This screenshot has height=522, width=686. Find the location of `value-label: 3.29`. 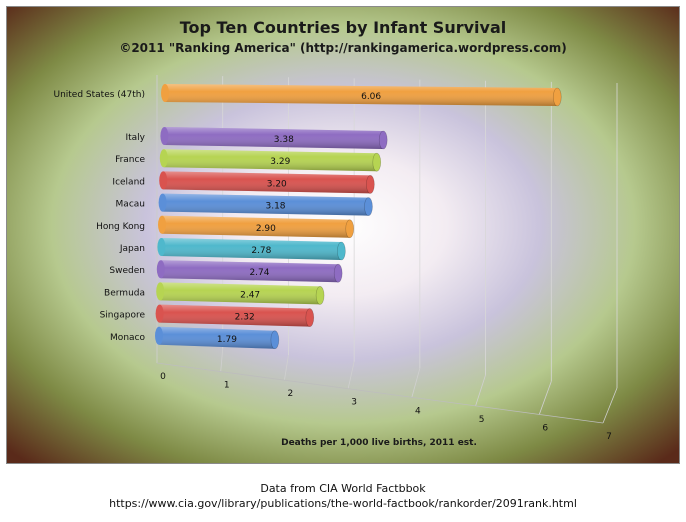

value-label: 3.29 is located at coordinates (280, 162).